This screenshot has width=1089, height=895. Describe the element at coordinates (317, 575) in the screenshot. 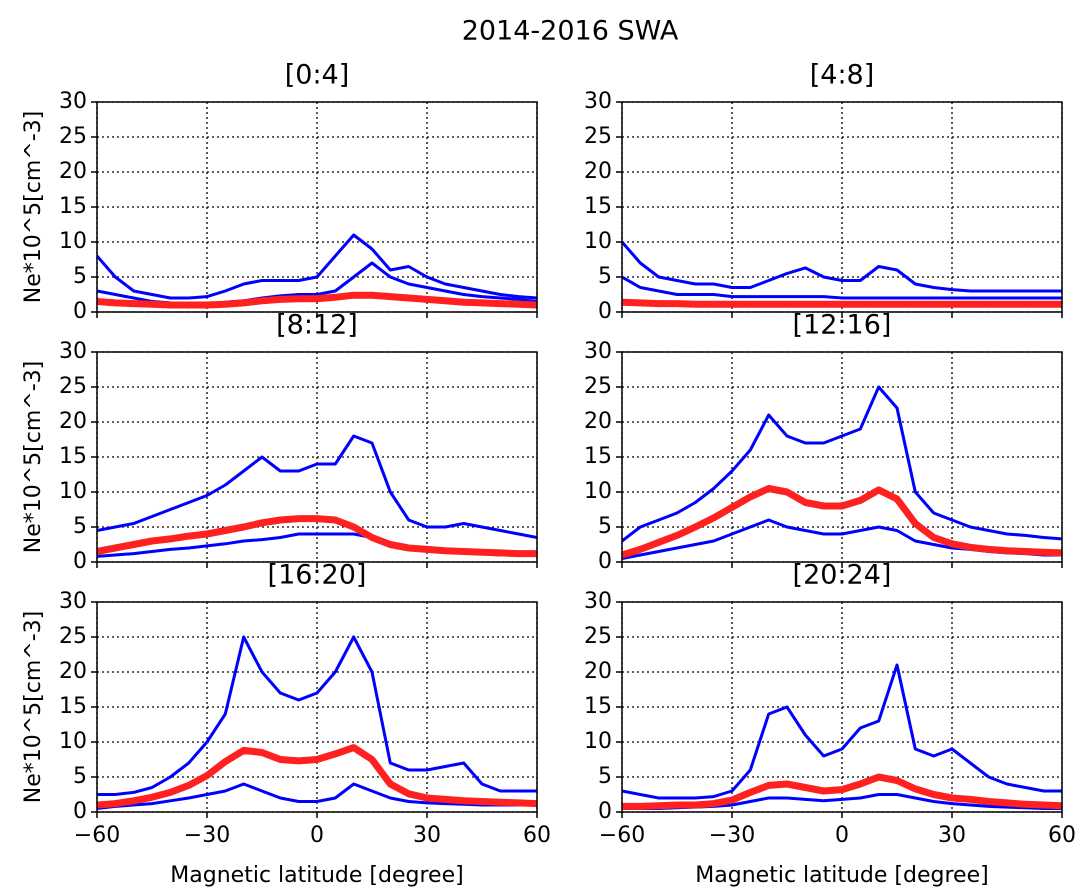

I see `subplot-title: [16:20]` at that location.